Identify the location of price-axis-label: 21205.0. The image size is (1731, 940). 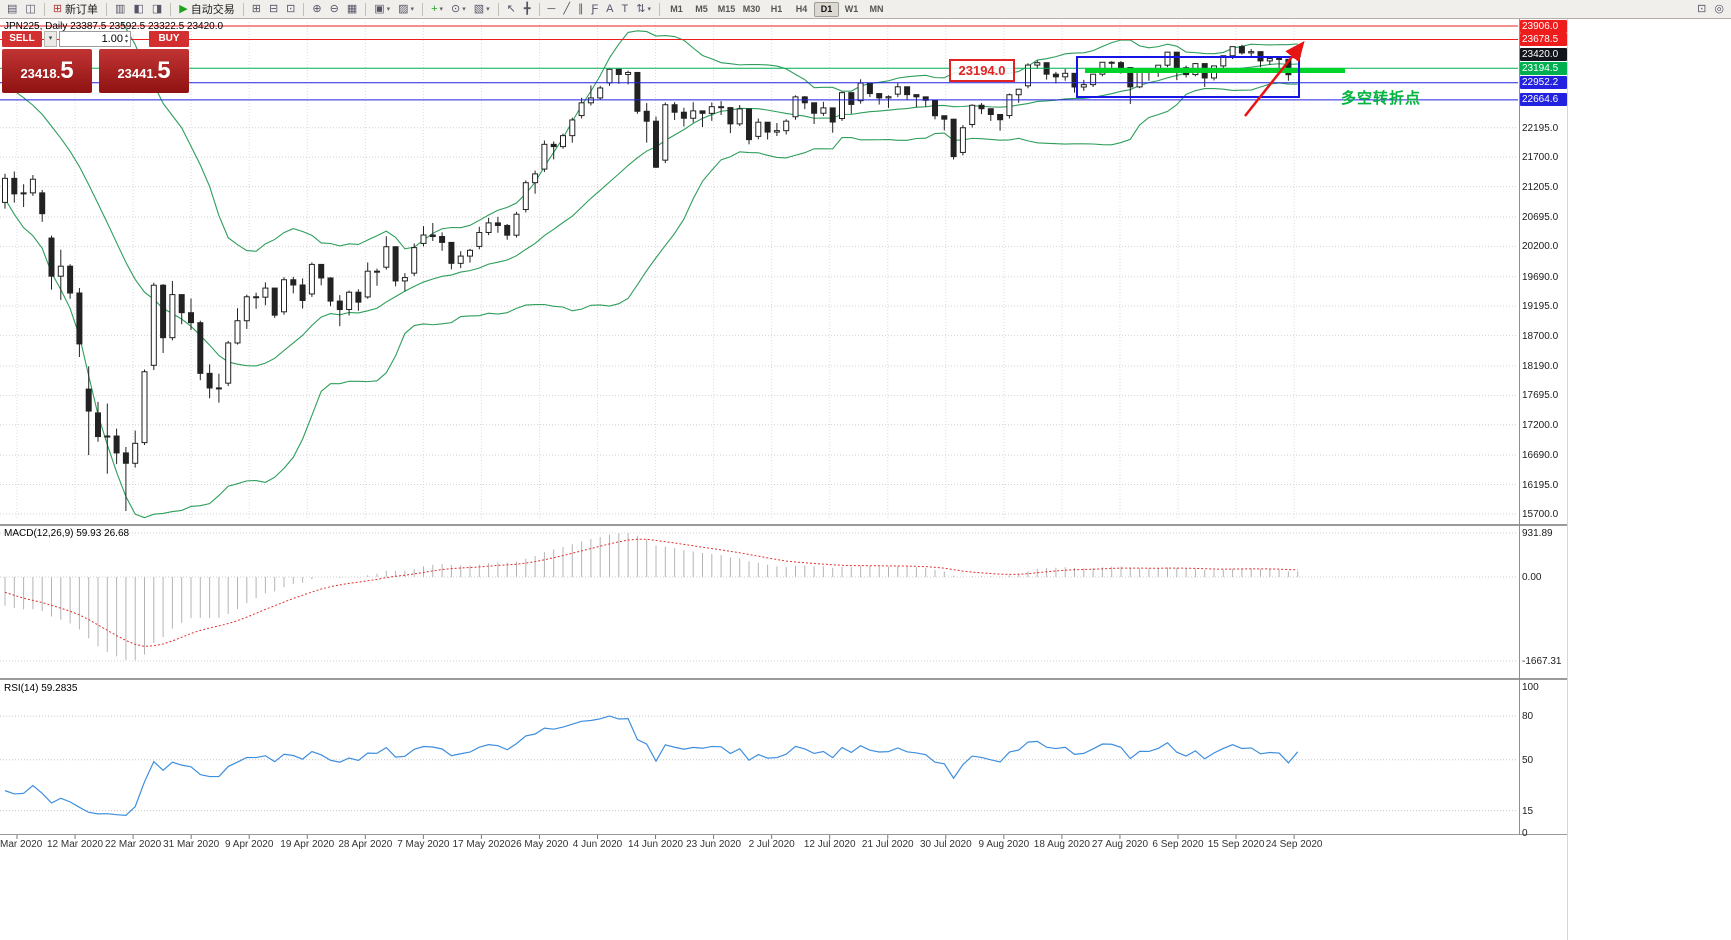
(1540, 187).